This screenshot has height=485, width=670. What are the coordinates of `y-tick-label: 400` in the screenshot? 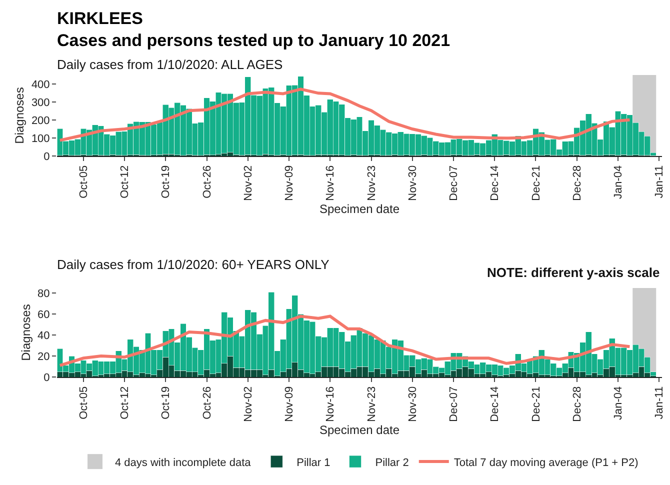 It's located at (40, 84).